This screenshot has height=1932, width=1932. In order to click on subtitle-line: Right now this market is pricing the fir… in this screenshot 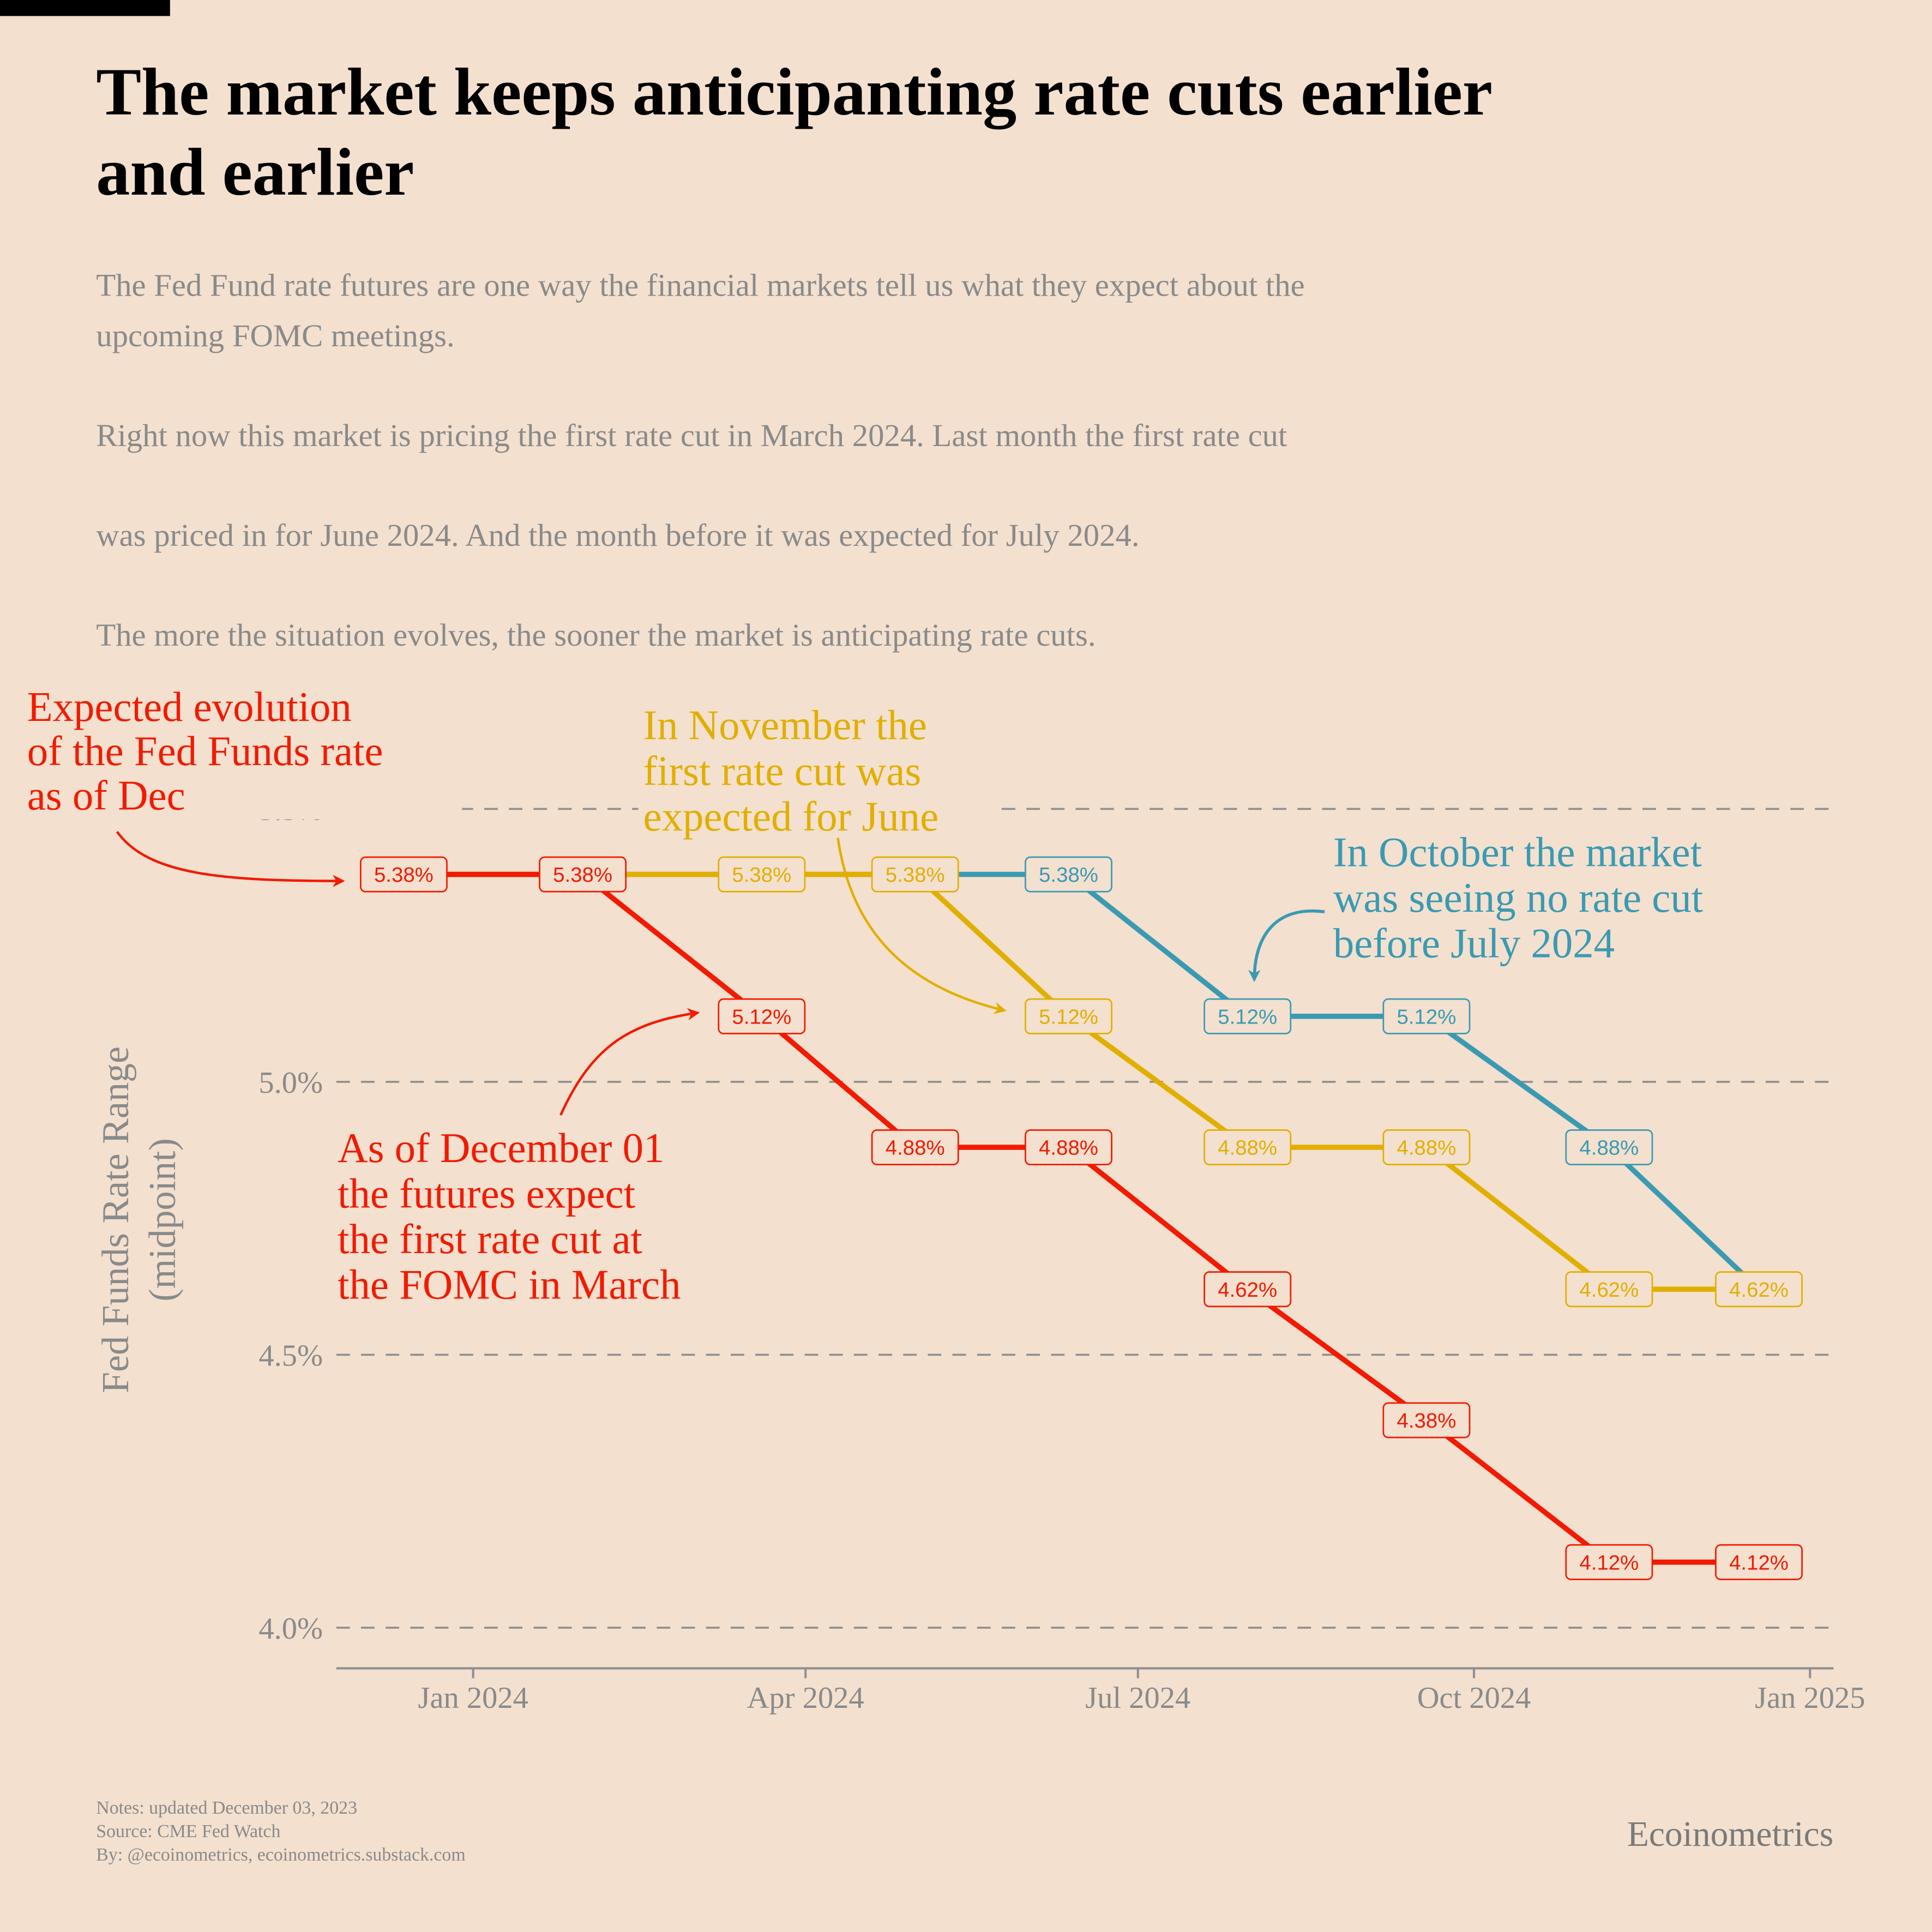, I will do `click(691, 435)`.